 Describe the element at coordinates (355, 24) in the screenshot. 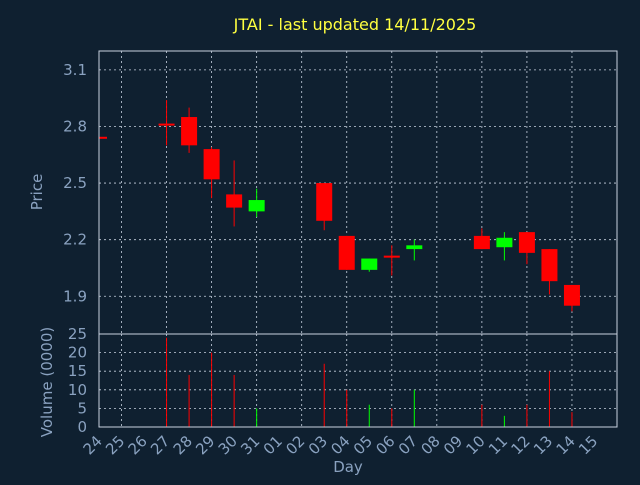

I see `chart-title: JTAI - last updated 14/11/2025` at that location.